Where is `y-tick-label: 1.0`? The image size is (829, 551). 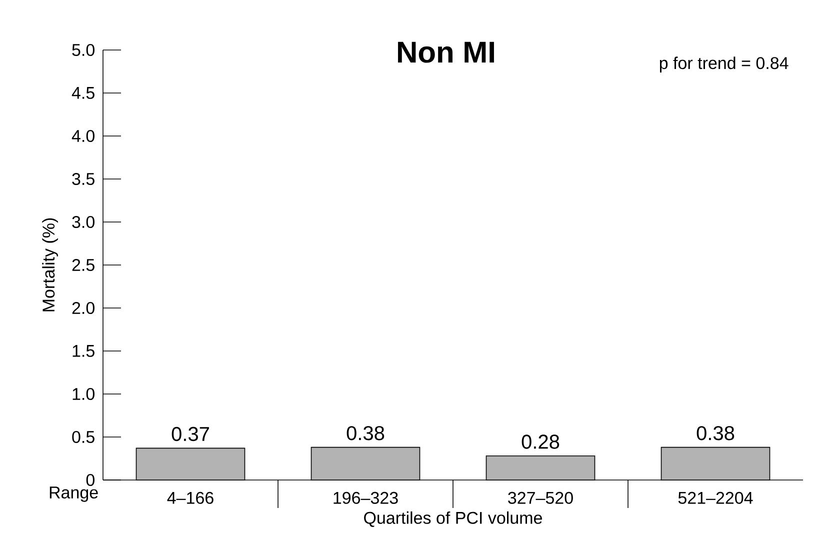
y-tick-label: 1.0 is located at coordinates (83, 394).